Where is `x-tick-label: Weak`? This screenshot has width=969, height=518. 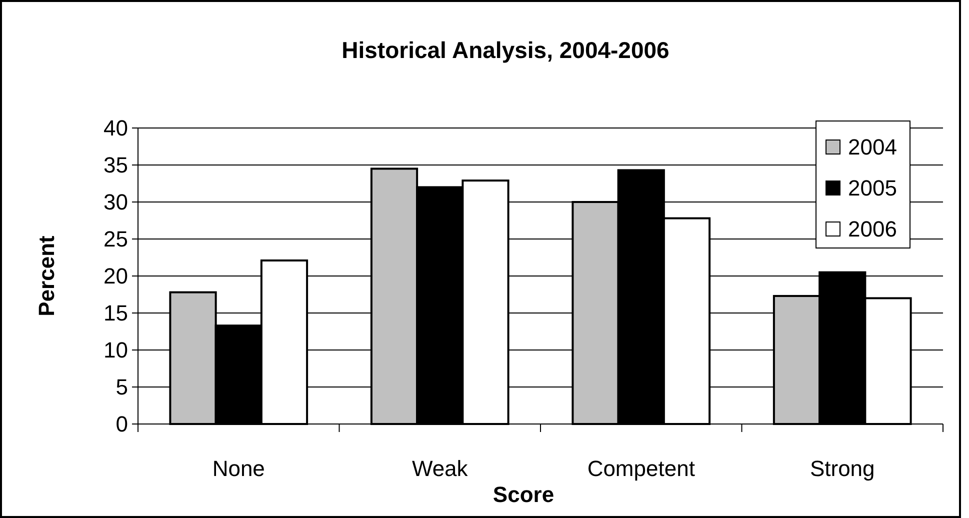 x-tick-label: Weak is located at coordinates (440, 468).